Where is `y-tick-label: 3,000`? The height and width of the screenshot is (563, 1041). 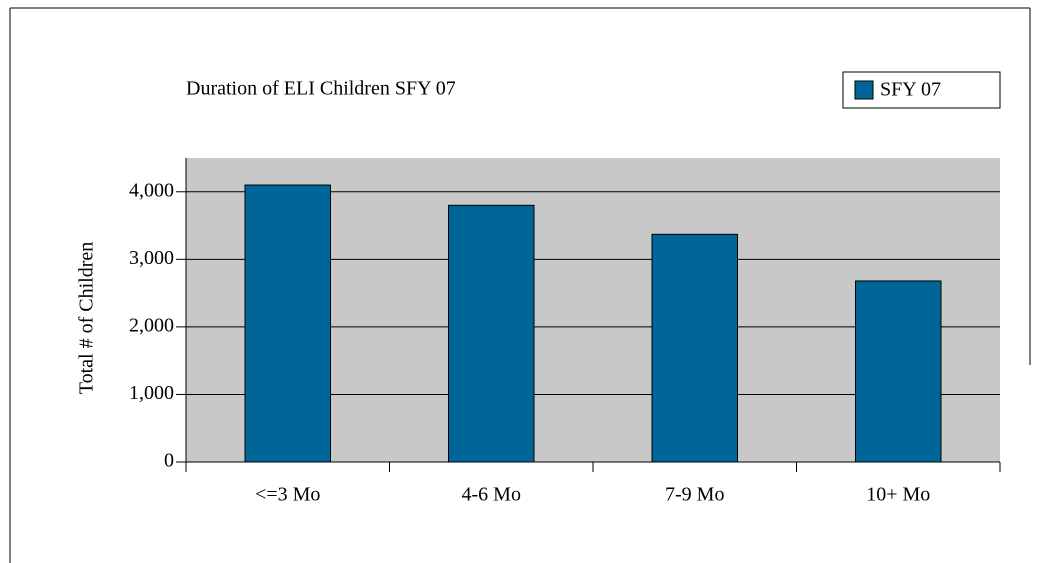 y-tick-label: 3,000 is located at coordinates (151, 258).